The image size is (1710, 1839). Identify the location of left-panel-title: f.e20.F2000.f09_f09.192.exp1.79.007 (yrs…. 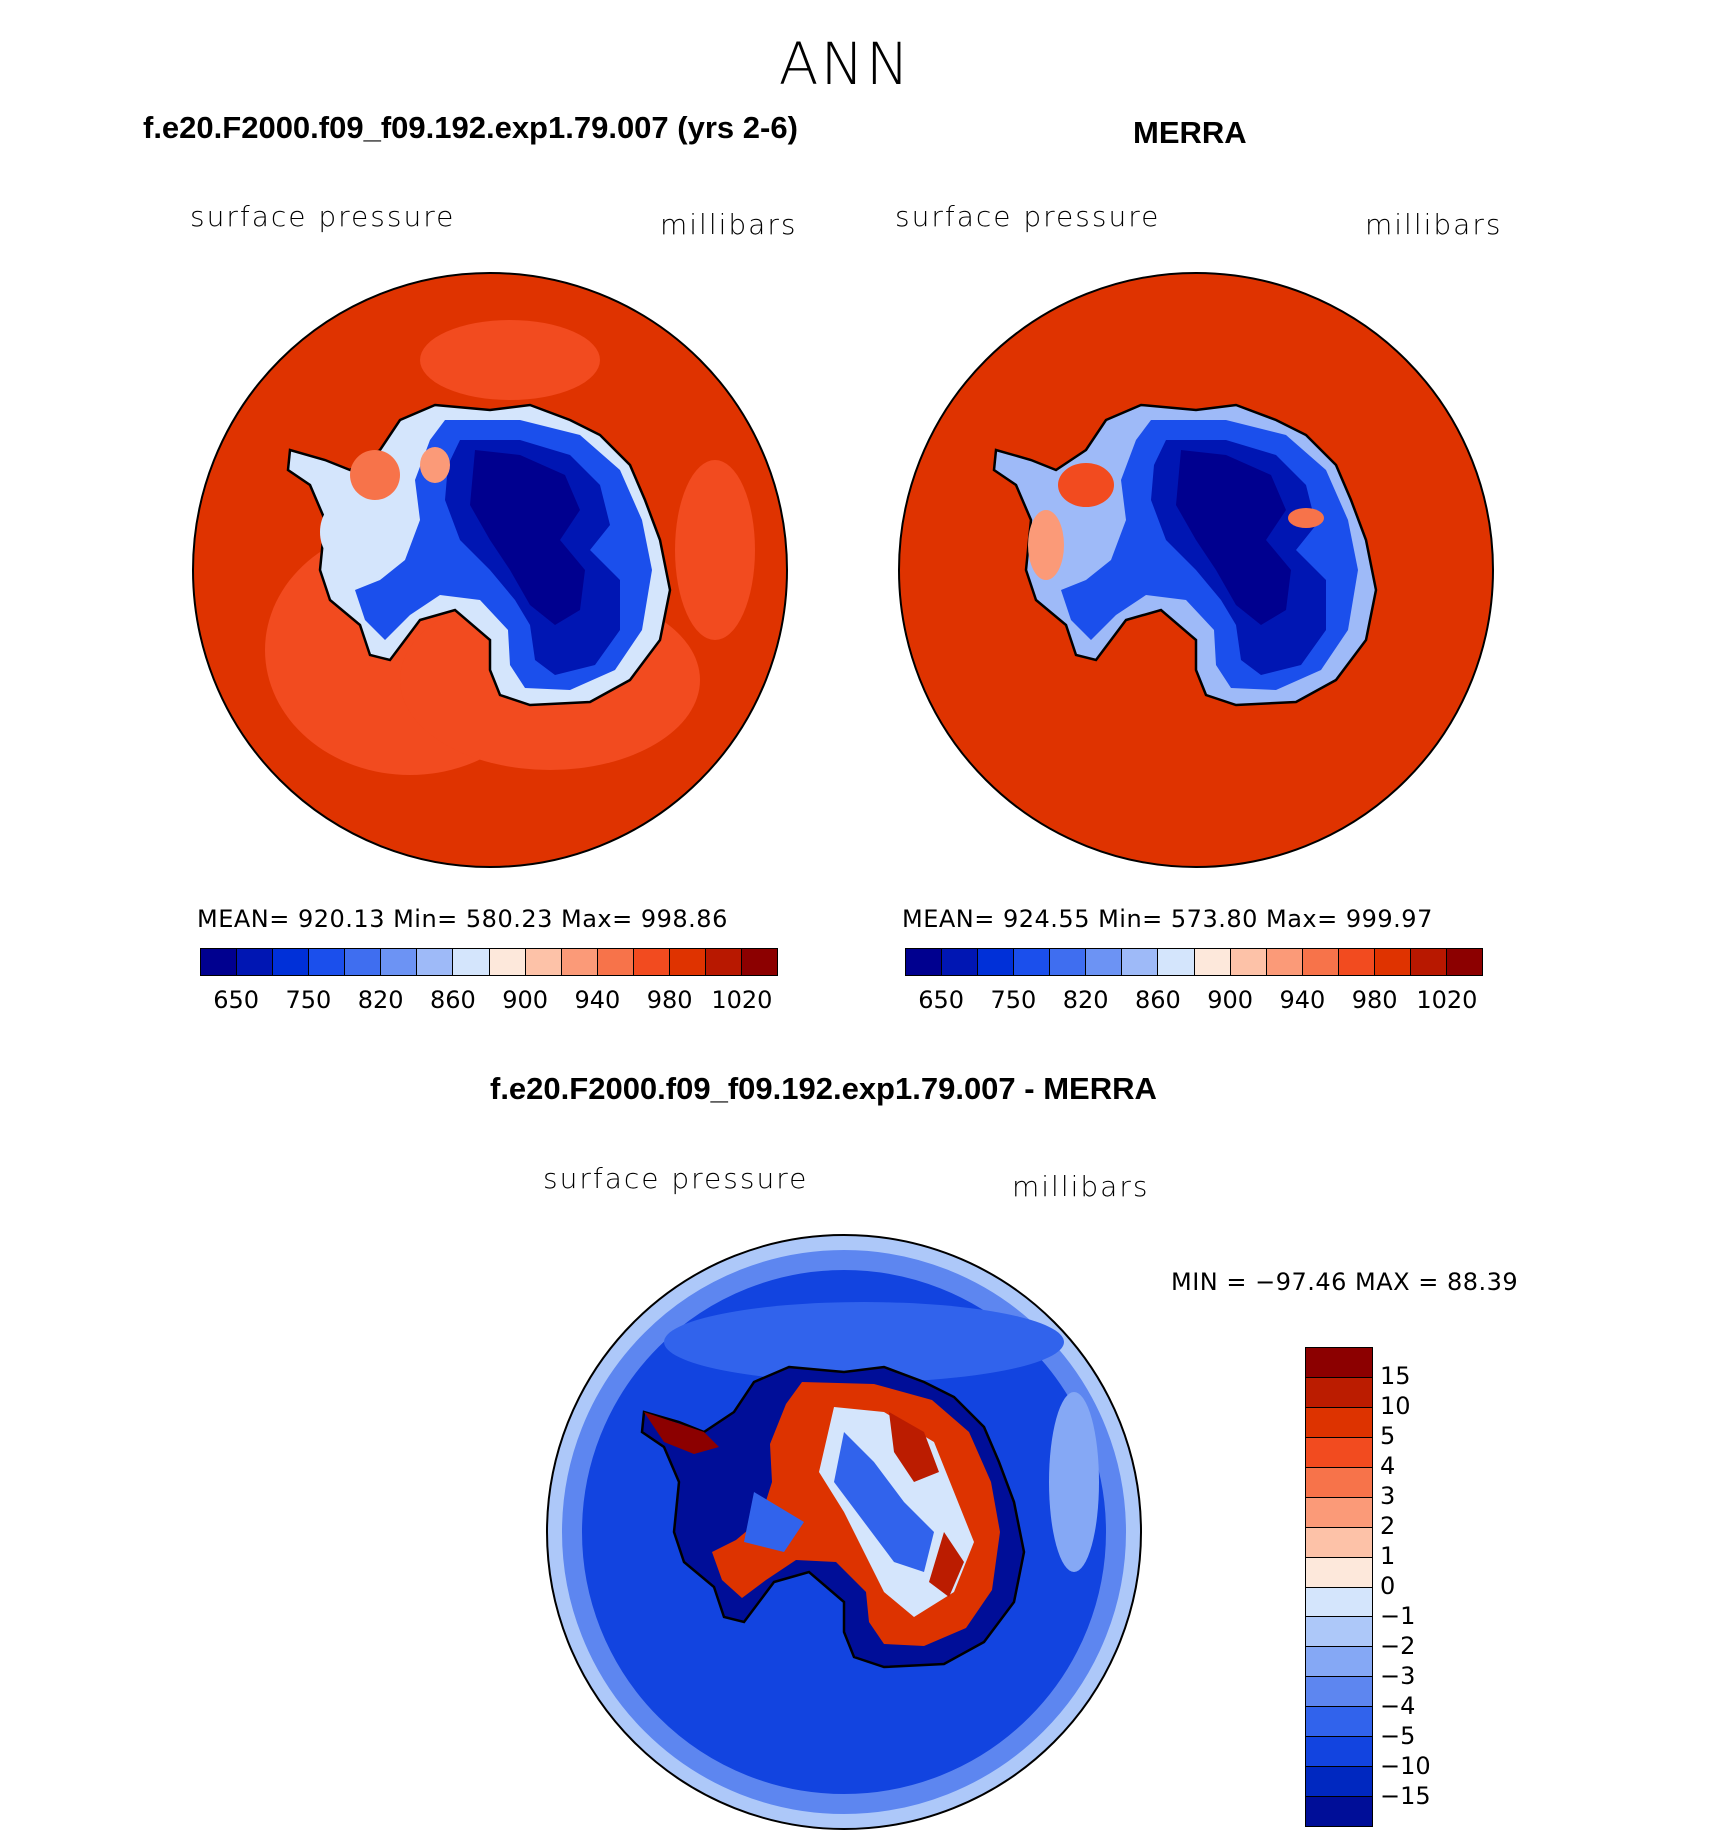
(470, 127).